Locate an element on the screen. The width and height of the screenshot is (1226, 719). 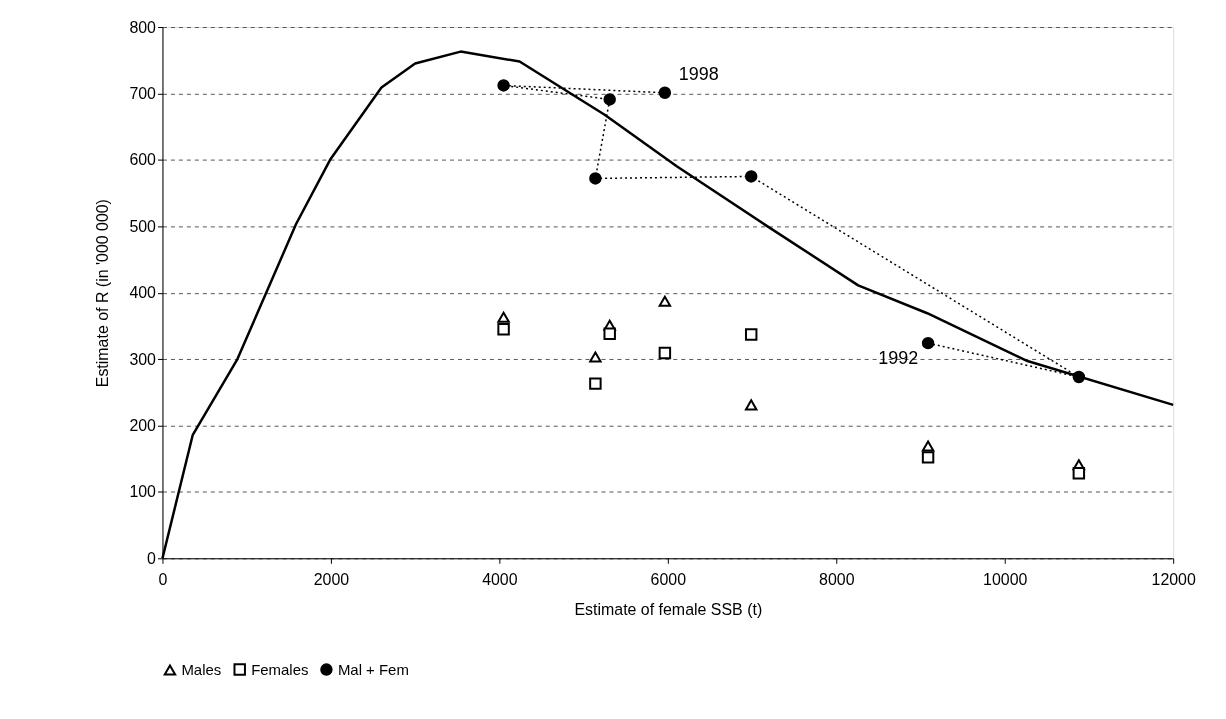
x-tick-label: 2000 is located at coordinates (331, 579).